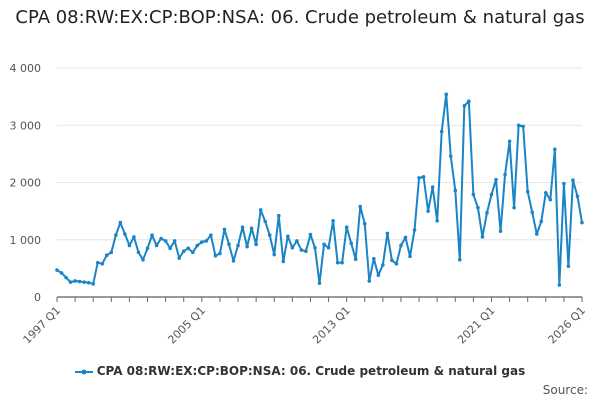  Describe the element at coordinates (567, 325) in the screenshot. I see `x-tick-label: 2026 Q1` at that location.